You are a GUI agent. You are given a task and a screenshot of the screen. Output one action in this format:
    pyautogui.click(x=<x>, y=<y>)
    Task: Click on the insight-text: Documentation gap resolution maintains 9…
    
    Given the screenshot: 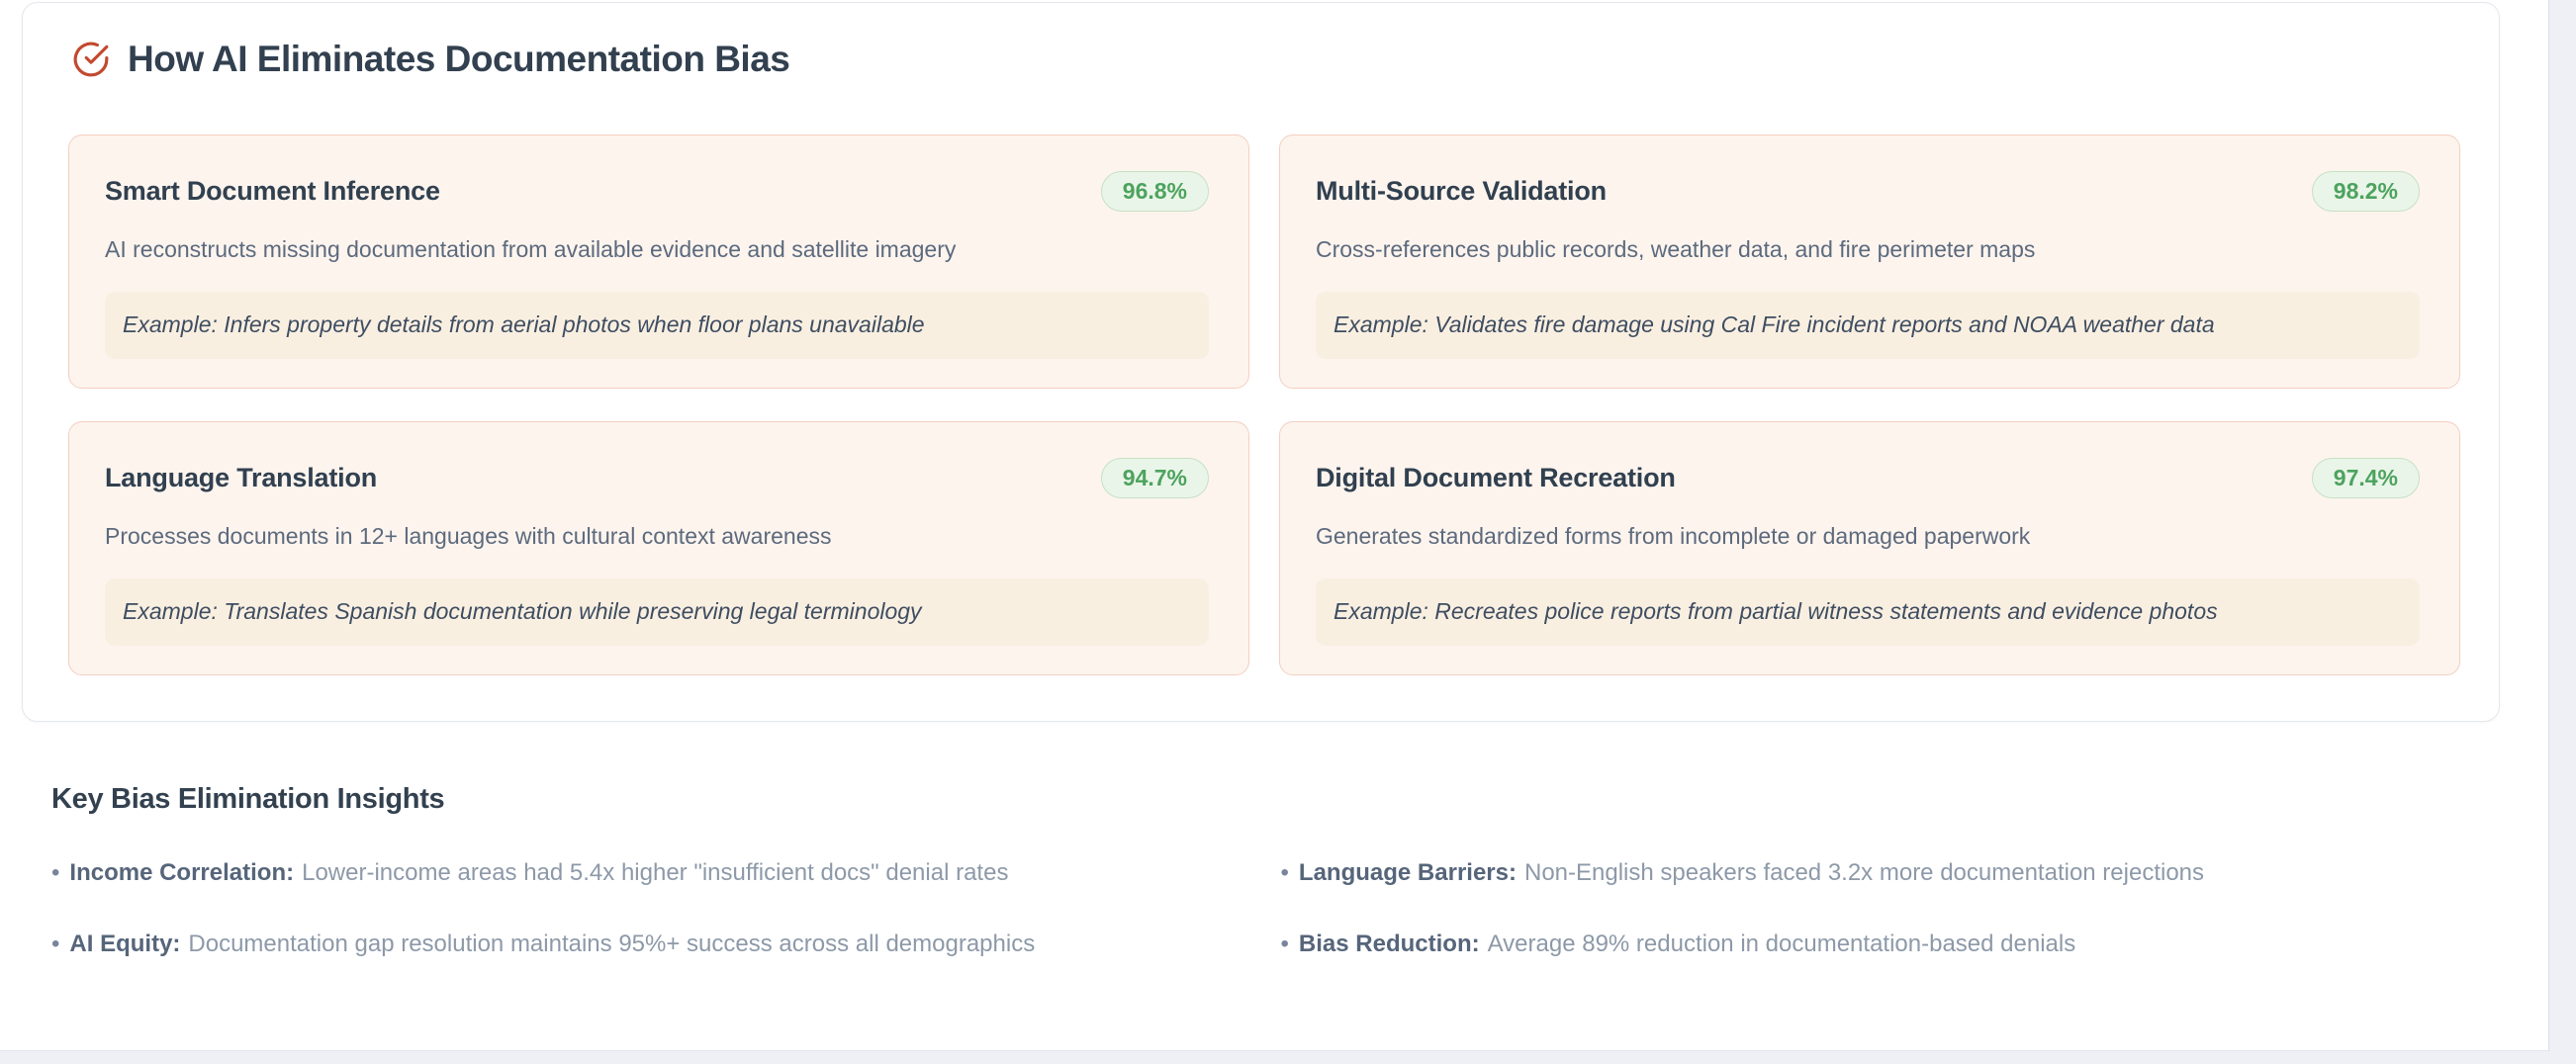 What is the action you would take?
    pyautogui.click(x=612, y=944)
    